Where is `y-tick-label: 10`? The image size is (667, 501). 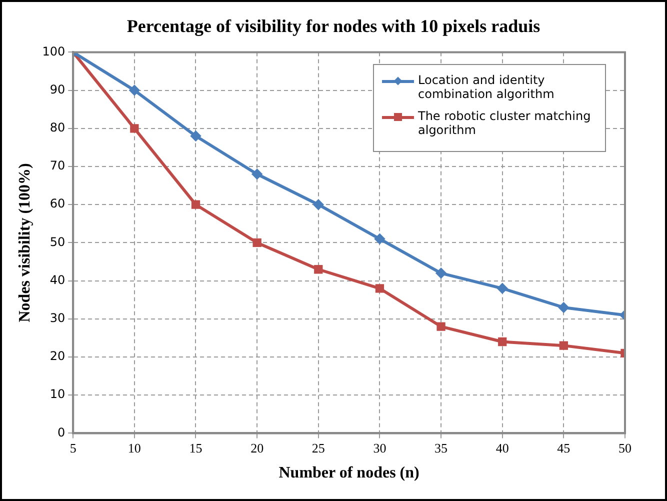 y-tick-label: 10 is located at coordinates (58, 394).